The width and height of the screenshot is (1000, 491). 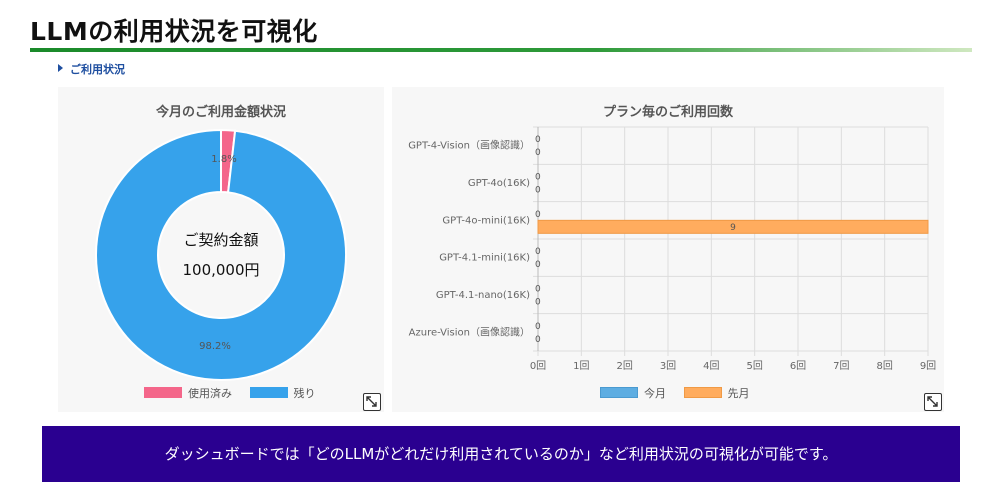 What do you see at coordinates (624, 366) in the screenshot?
I see `x-tick-label: 2回` at bounding box center [624, 366].